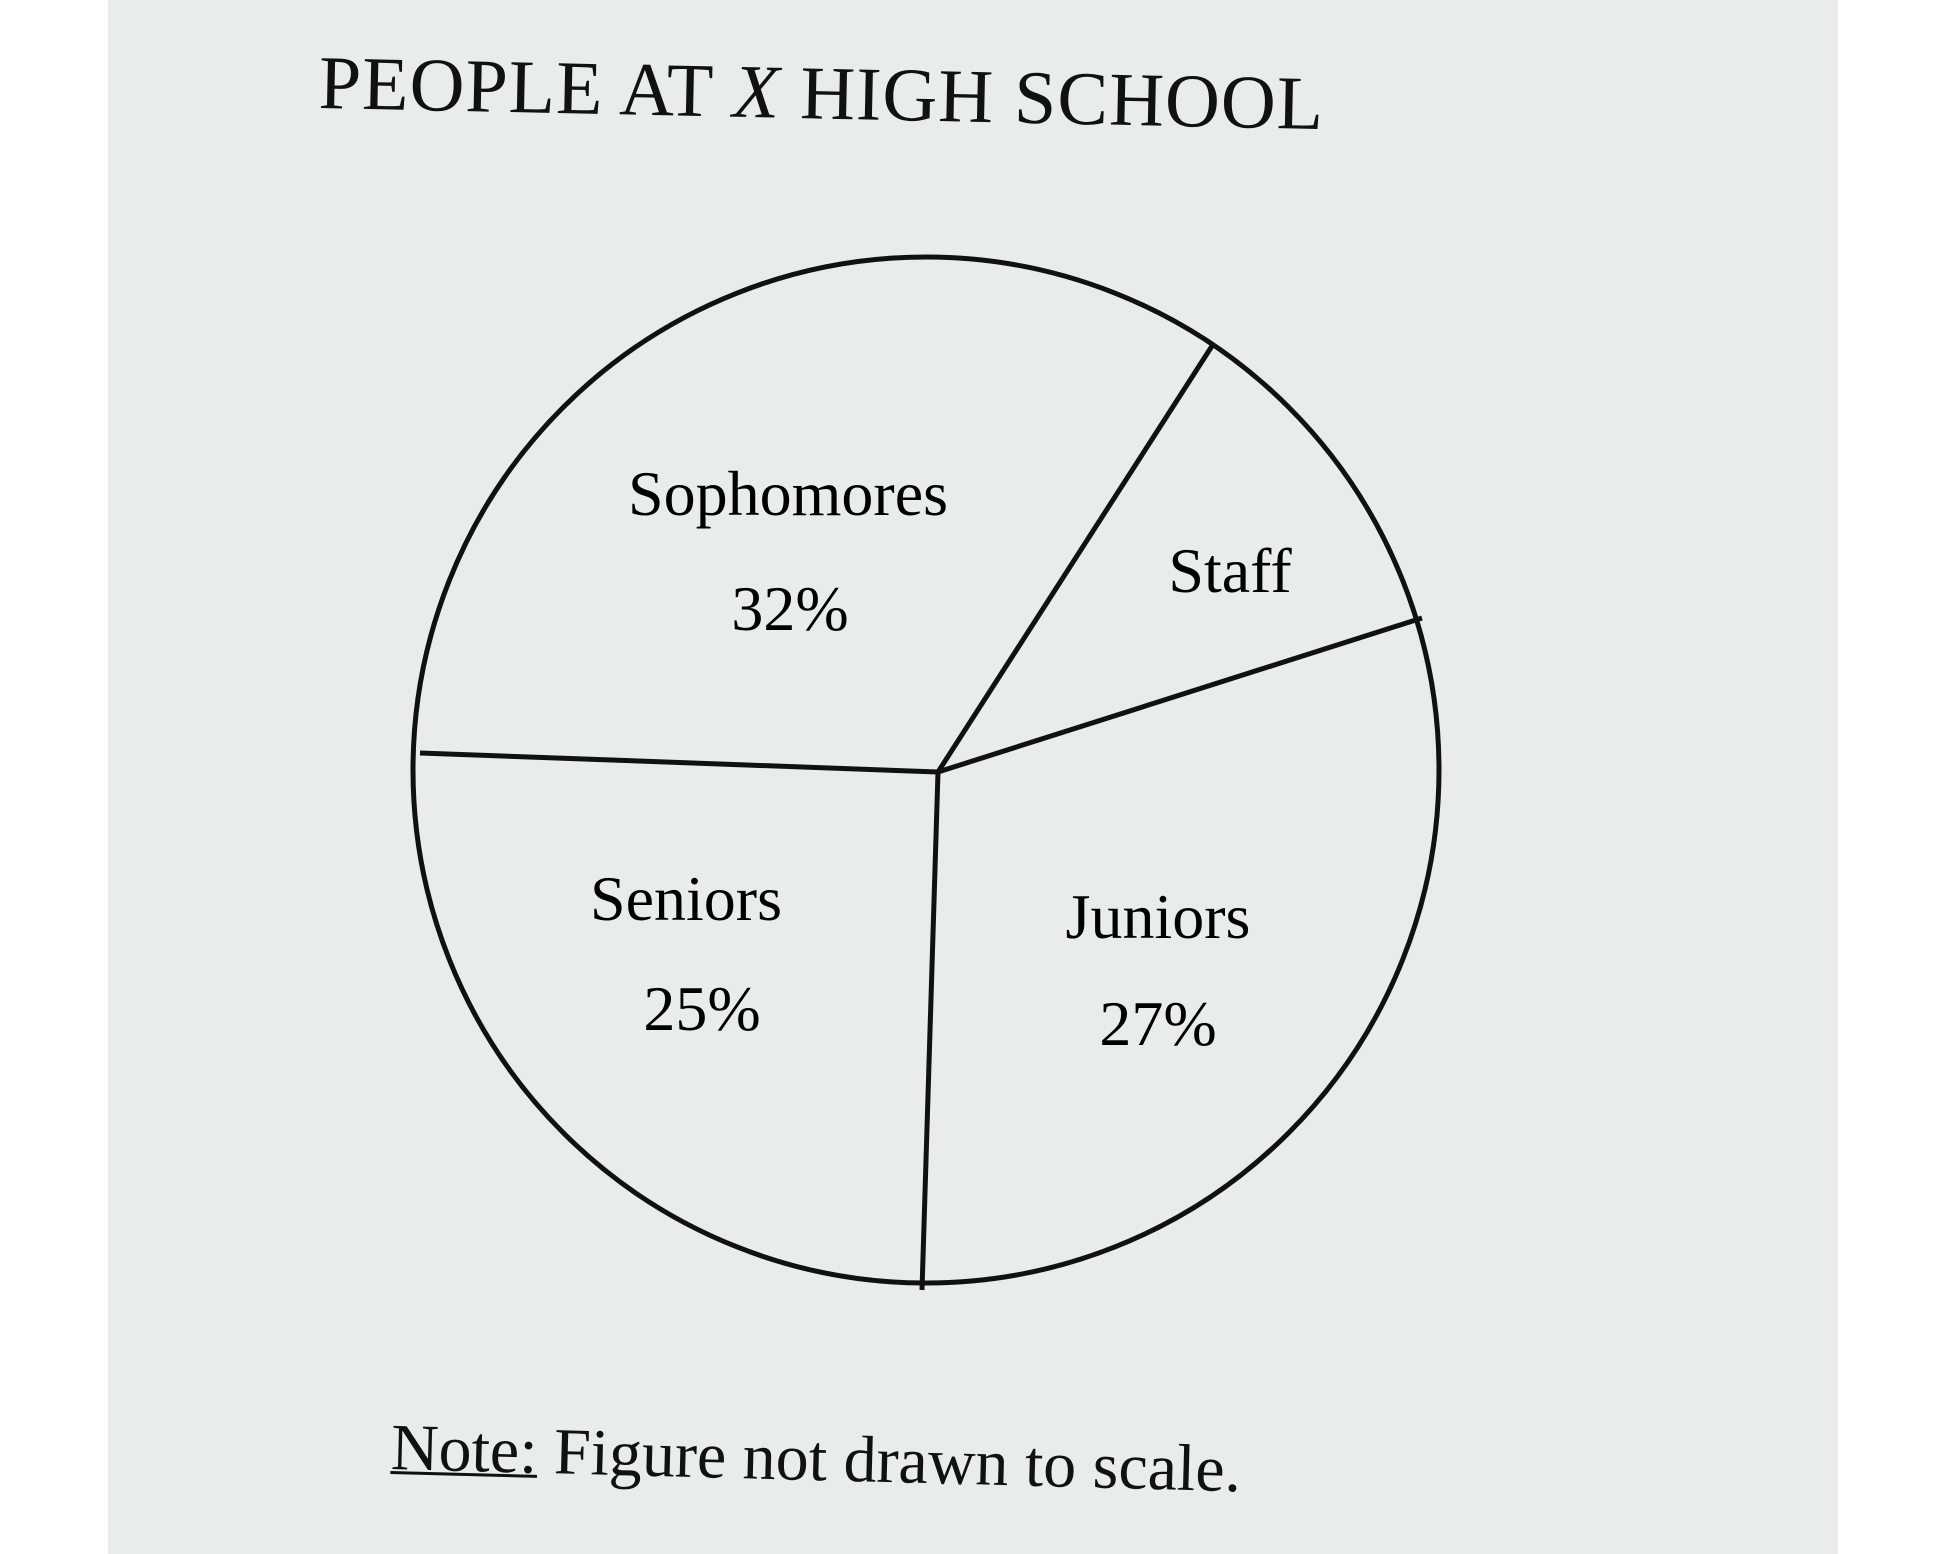 This screenshot has width=1954, height=1554. Describe the element at coordinates (889, 1460) in the screenshot. I see `note-text: Figure not drawn to scale.` at that location.